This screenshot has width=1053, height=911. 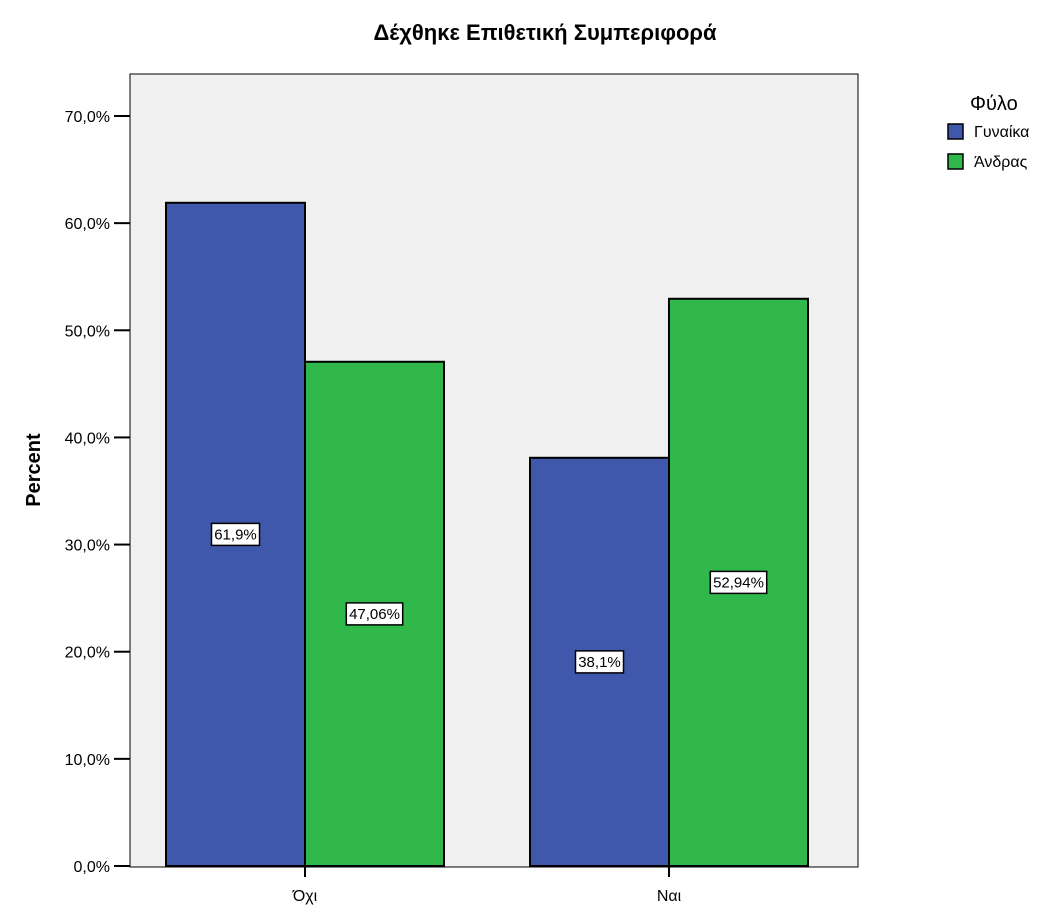 What do you see at coordinates (87, 438) in the screenshot?
I see `y-tick-label: 40,0%` at bounding box center [87, 438].